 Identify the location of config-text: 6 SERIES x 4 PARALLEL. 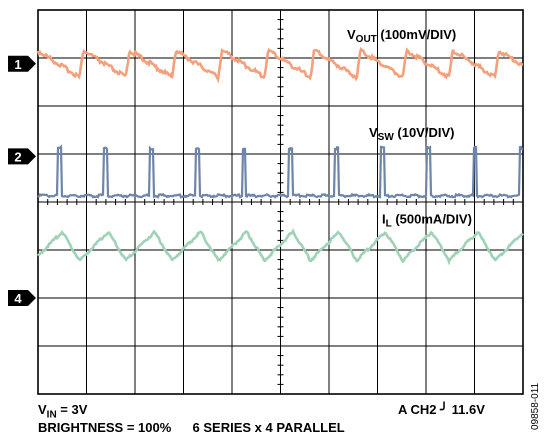
(268, 427).